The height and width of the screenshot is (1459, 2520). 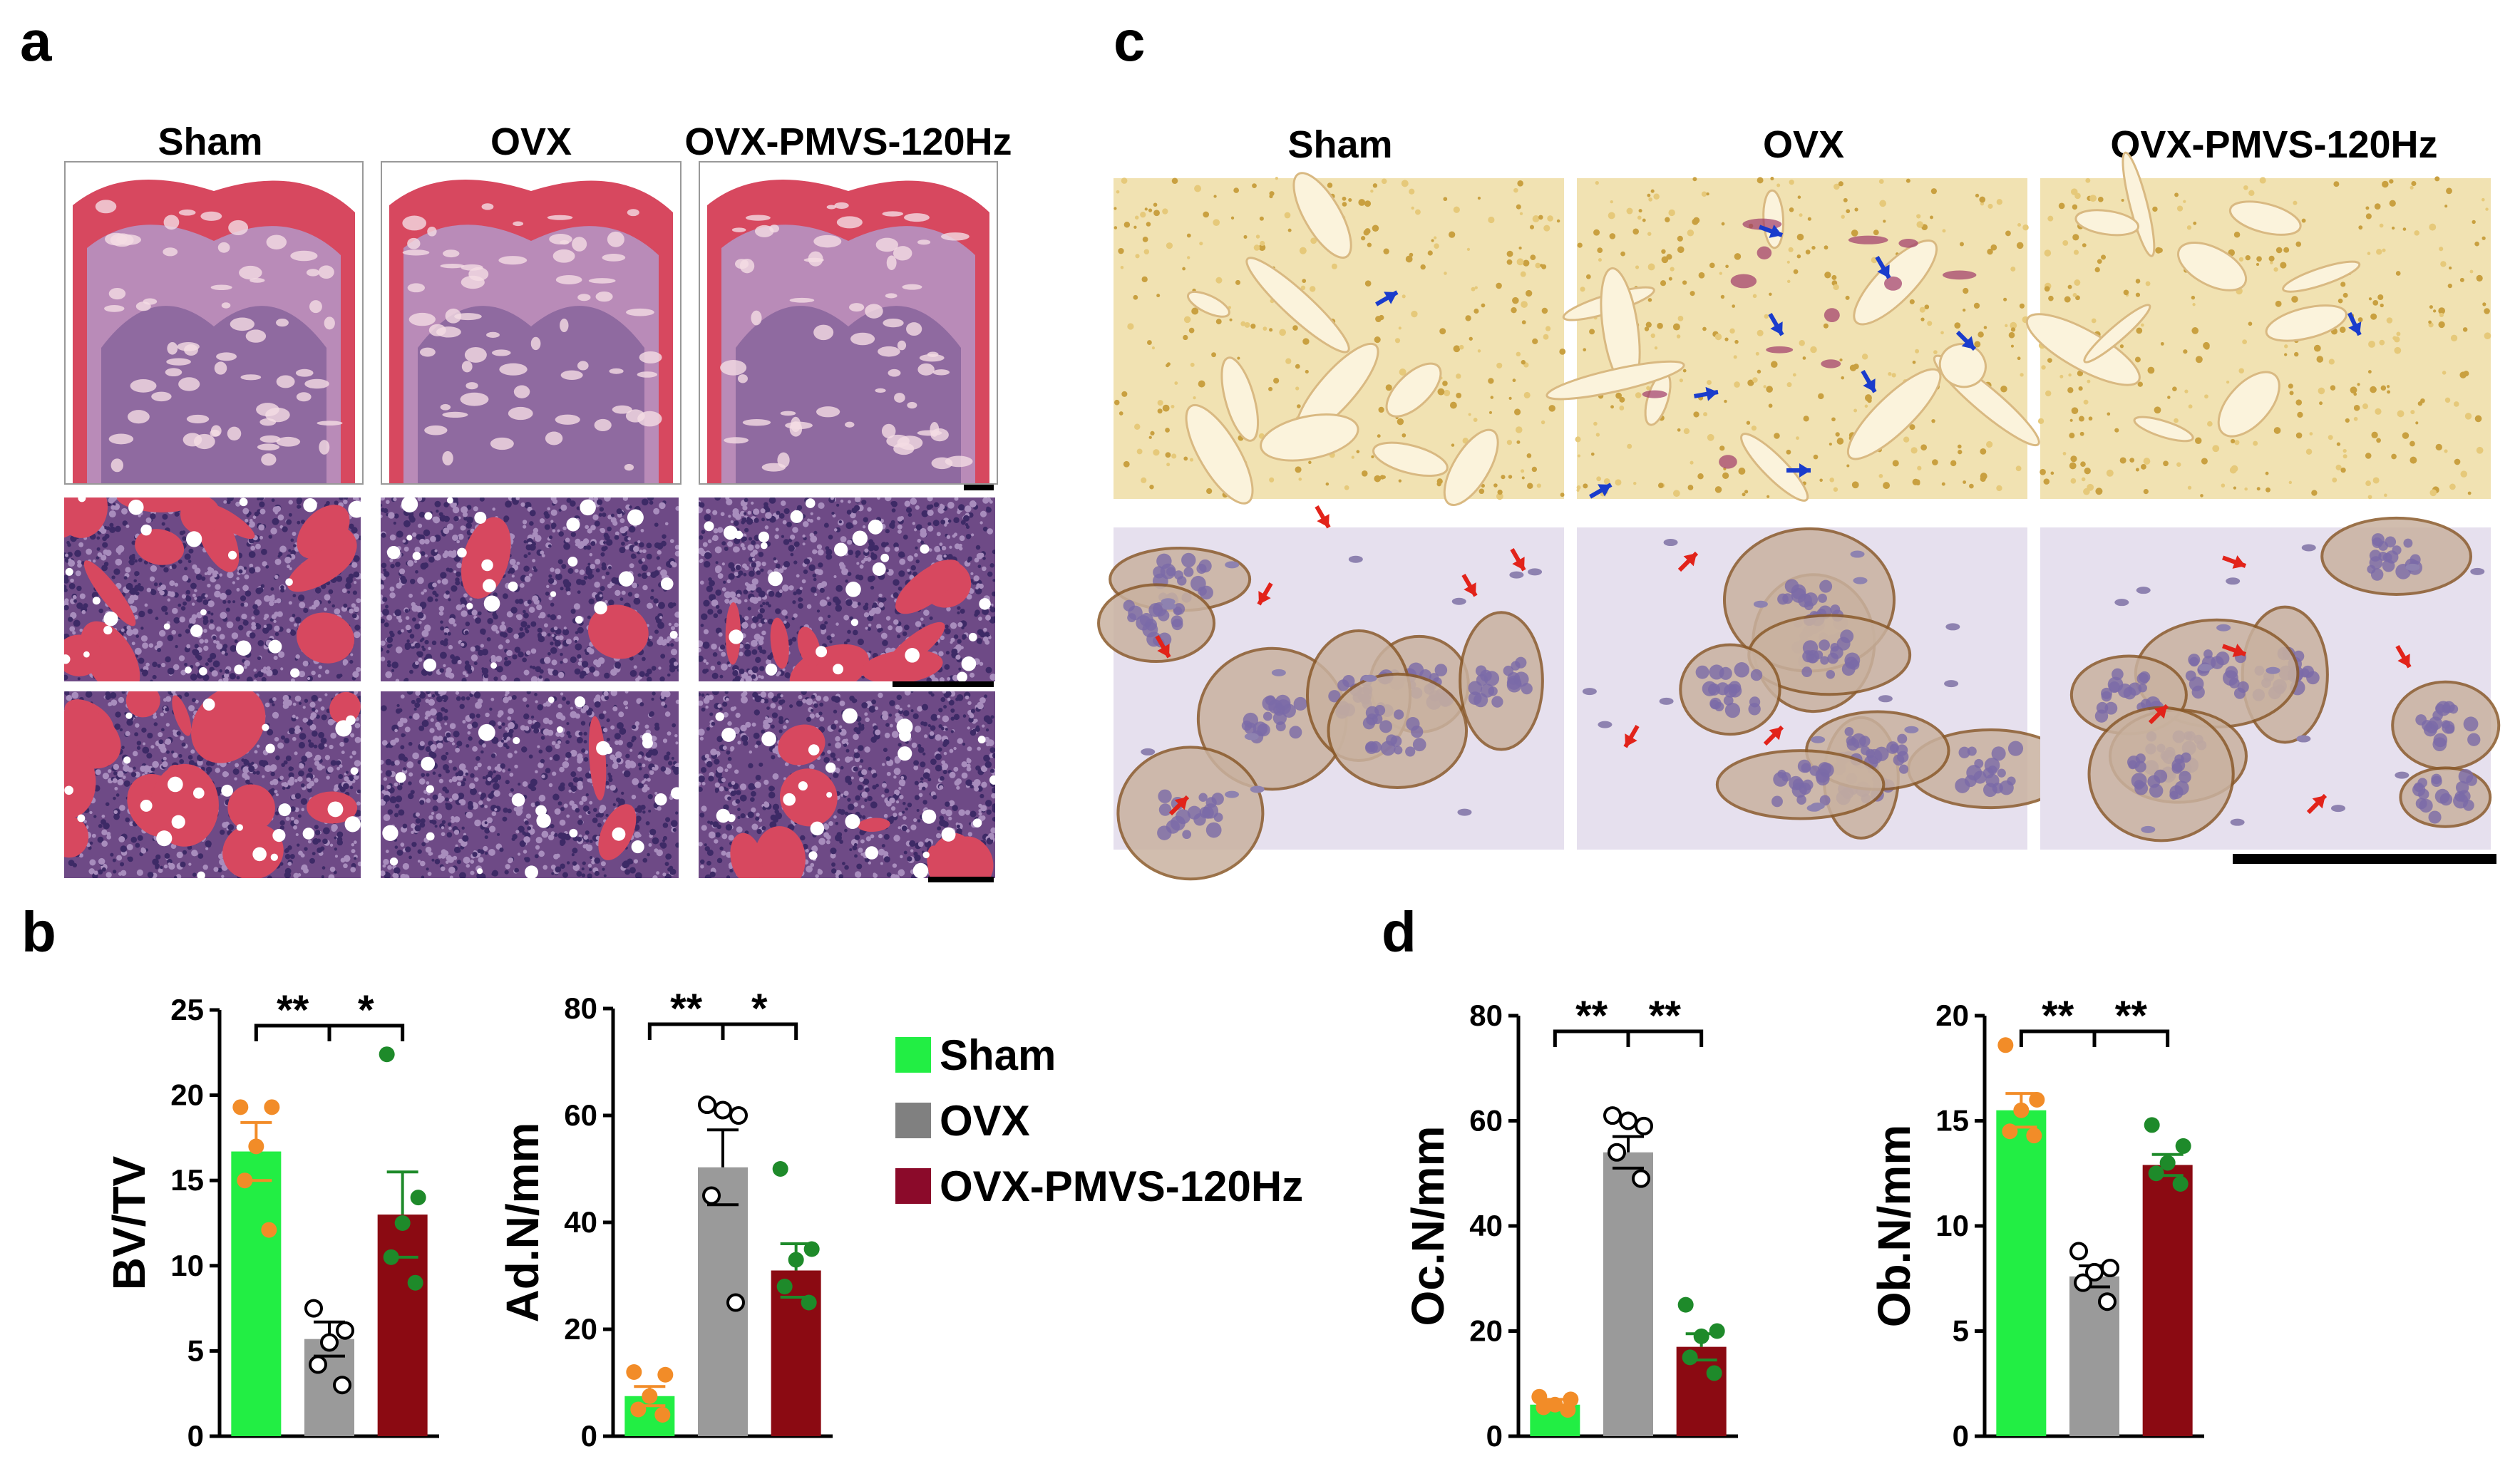 I want to click on legend-item-sham: Sham, so click(x=1099, y=1054).